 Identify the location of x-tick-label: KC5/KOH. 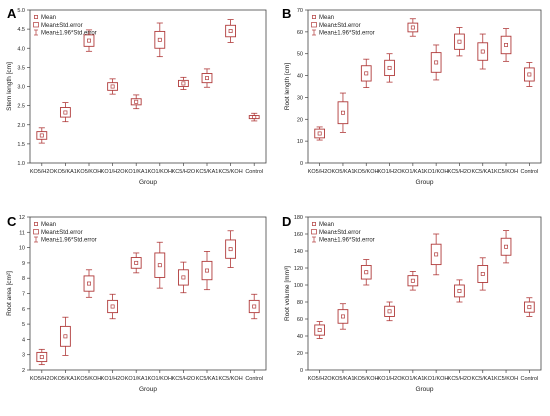
(506, 379).